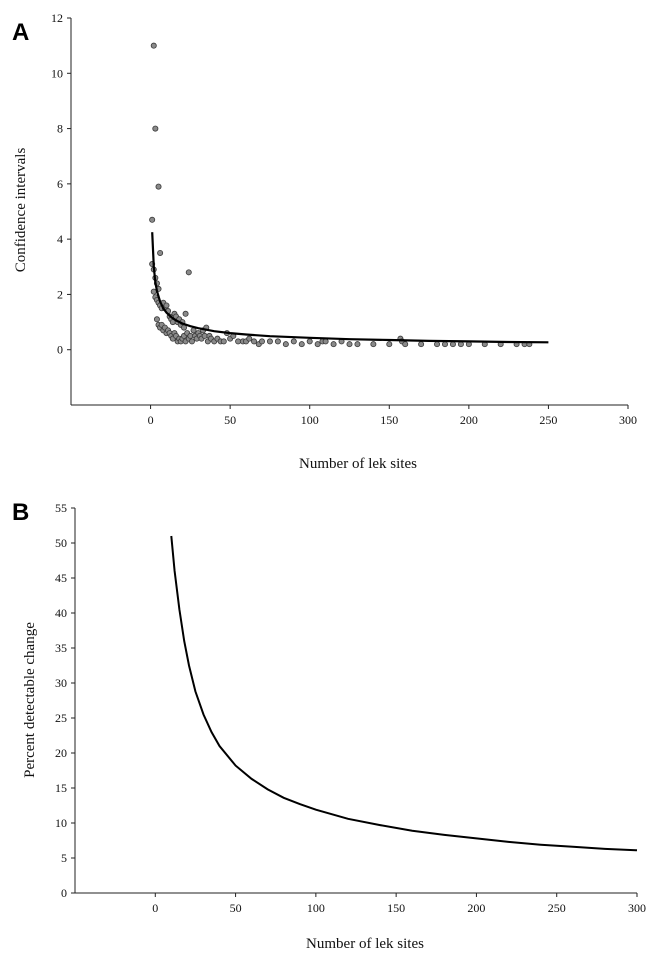 The image size is (658, 958). Describe the element at coordinates (358, 464) in the screenshot. I see `x-axis-label-a: Number of lek sites` at that location.